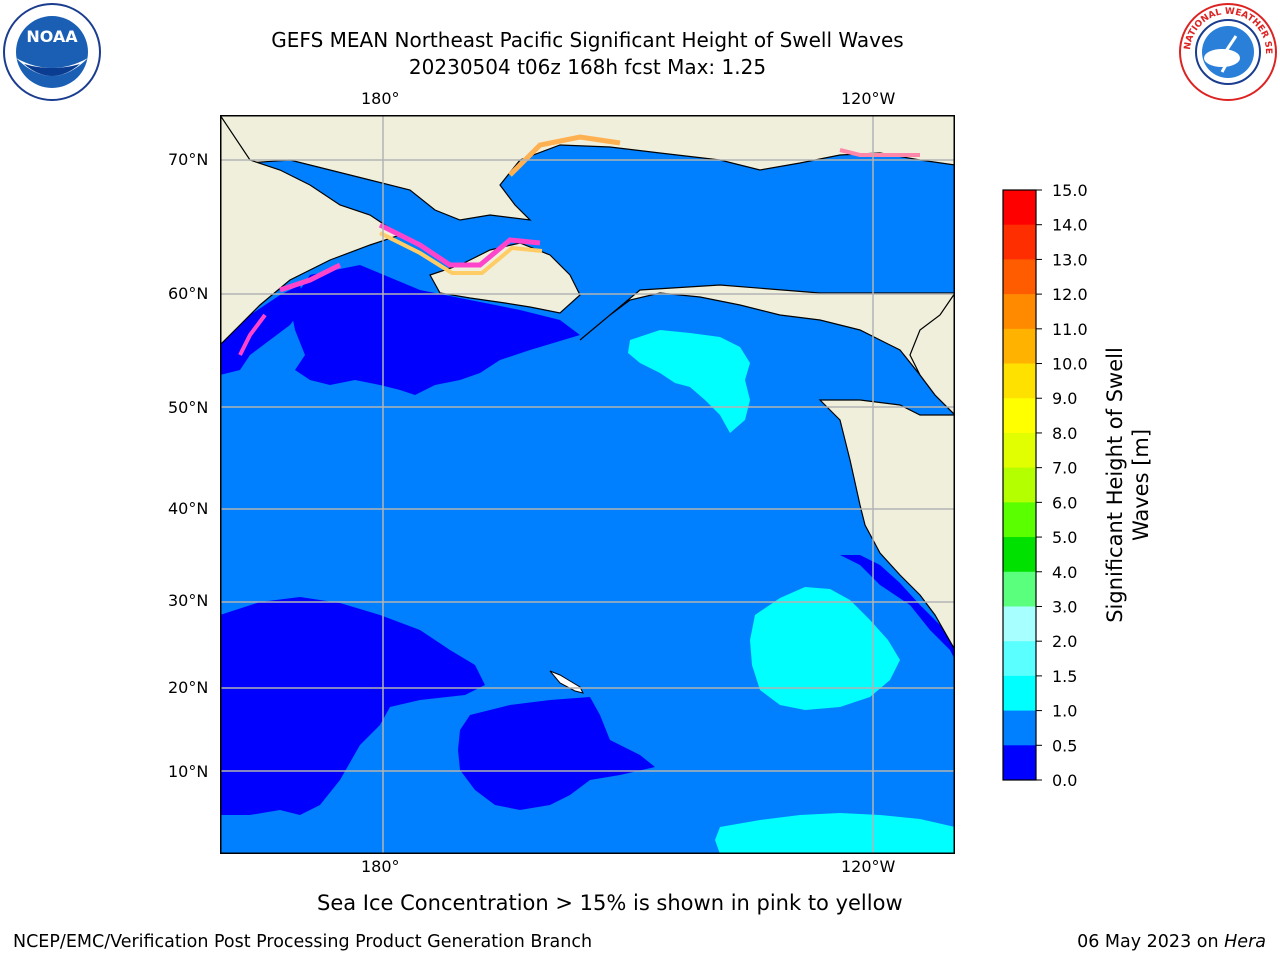 Image resolution: width=1280 pixels, height=960 pixels. Describe the element at coordinates (188, 771) in the screenshot. I see `lat-label-10n: 10°N` at that location.